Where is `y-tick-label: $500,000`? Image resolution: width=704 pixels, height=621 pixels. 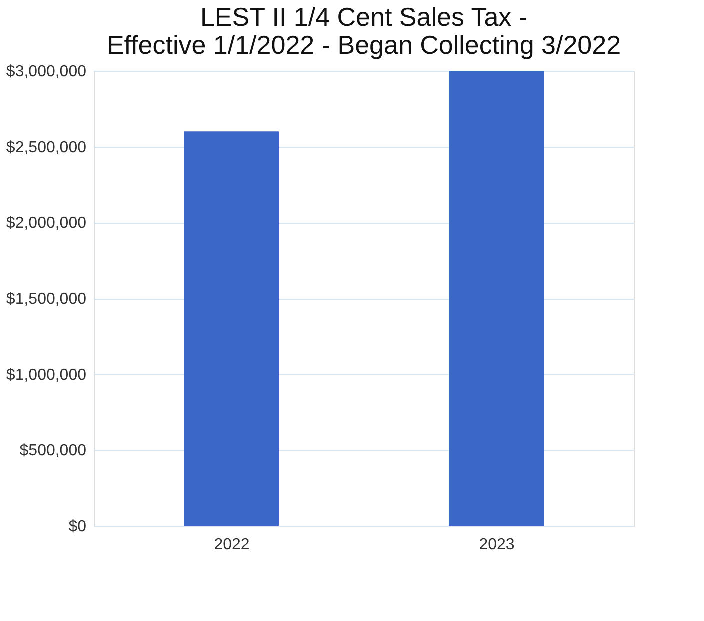 y-tick-label: $500,000 is located at coordinates (53, 451).